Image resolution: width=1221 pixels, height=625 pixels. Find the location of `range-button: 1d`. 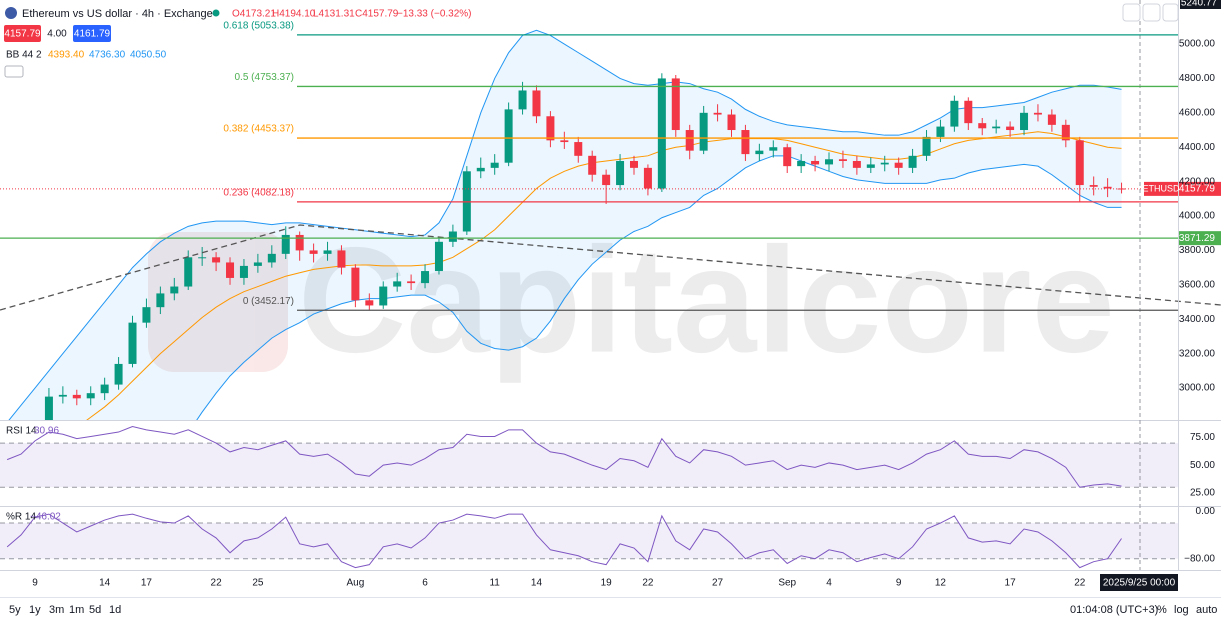

range-button: 1d is located at coordinates (115, 610).